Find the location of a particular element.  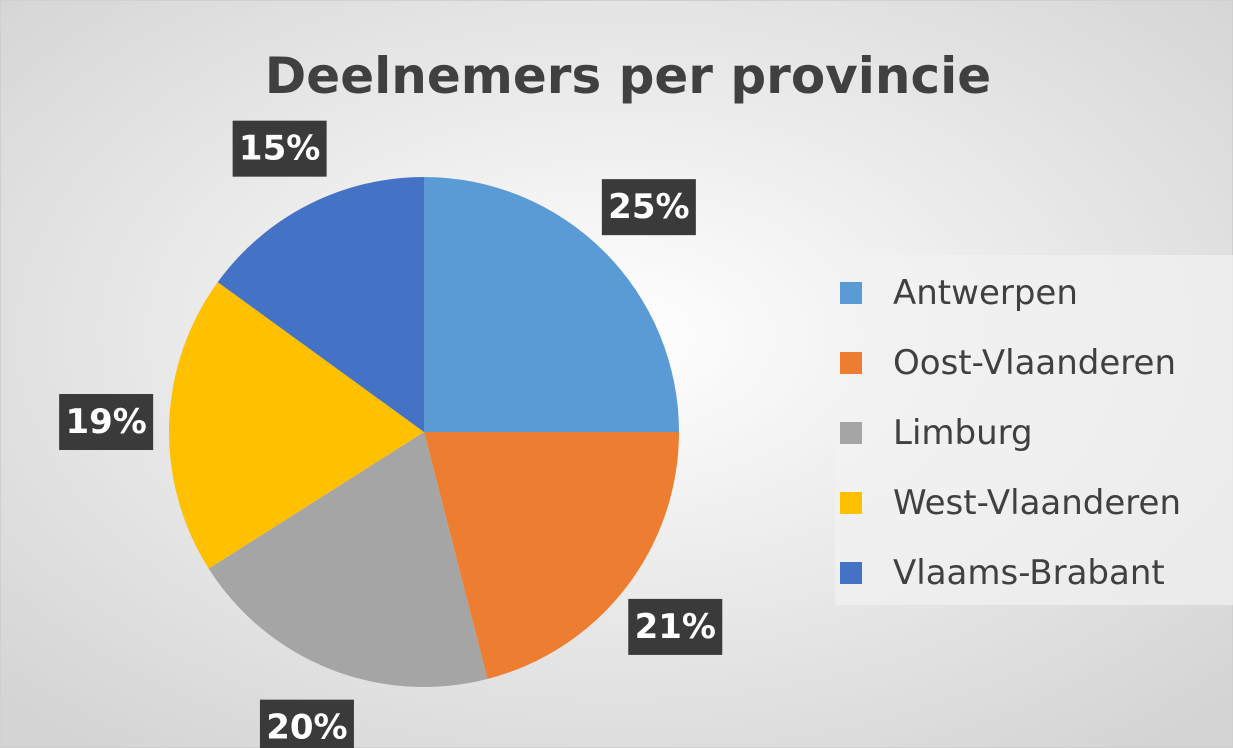

legend-label: Limburg is located at coordinates (963, 433).